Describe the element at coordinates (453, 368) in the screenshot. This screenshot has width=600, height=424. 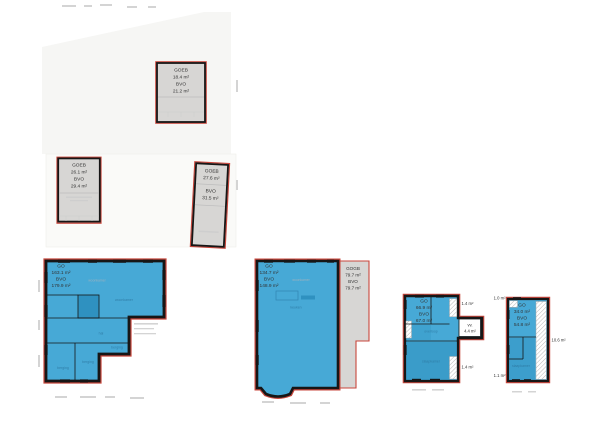
I see `floor3-hatch-bottom` at that location.